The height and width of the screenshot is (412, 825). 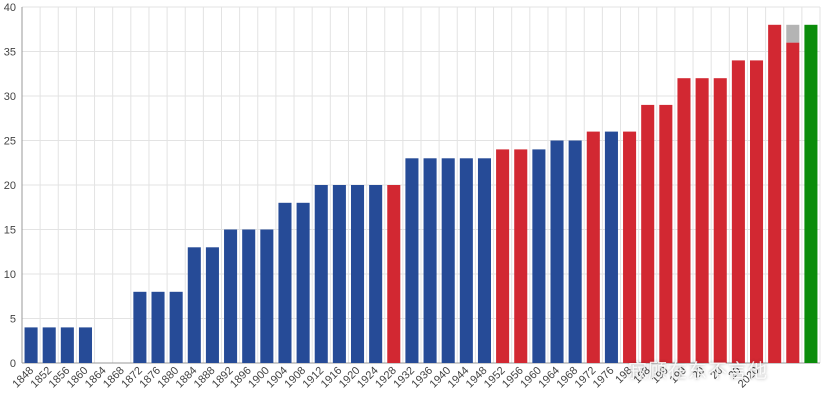 I want to click on bar-2020, so click(x=811, y=194).